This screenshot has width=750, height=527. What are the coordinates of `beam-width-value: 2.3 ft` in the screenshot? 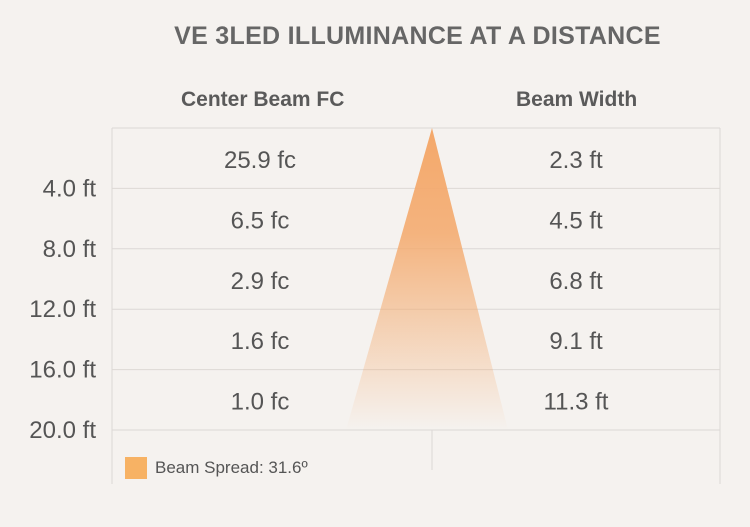 It's located at (576, 160).